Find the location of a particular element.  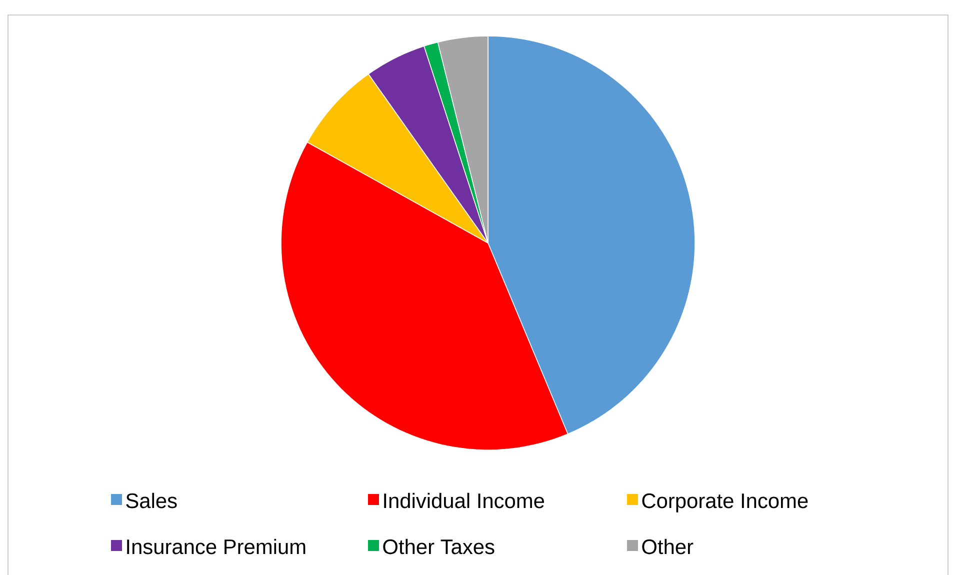

legend-label: Insurance Premium is located at coordinates (216, 546).